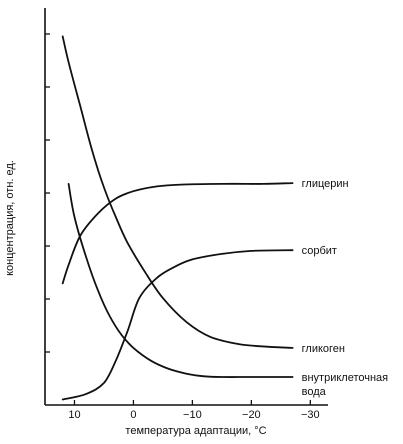  What do you see at coordinates (345, 378) in the screenshot?
I see `series-label-line: внутриклеточная` at bounding box center [345, 378].